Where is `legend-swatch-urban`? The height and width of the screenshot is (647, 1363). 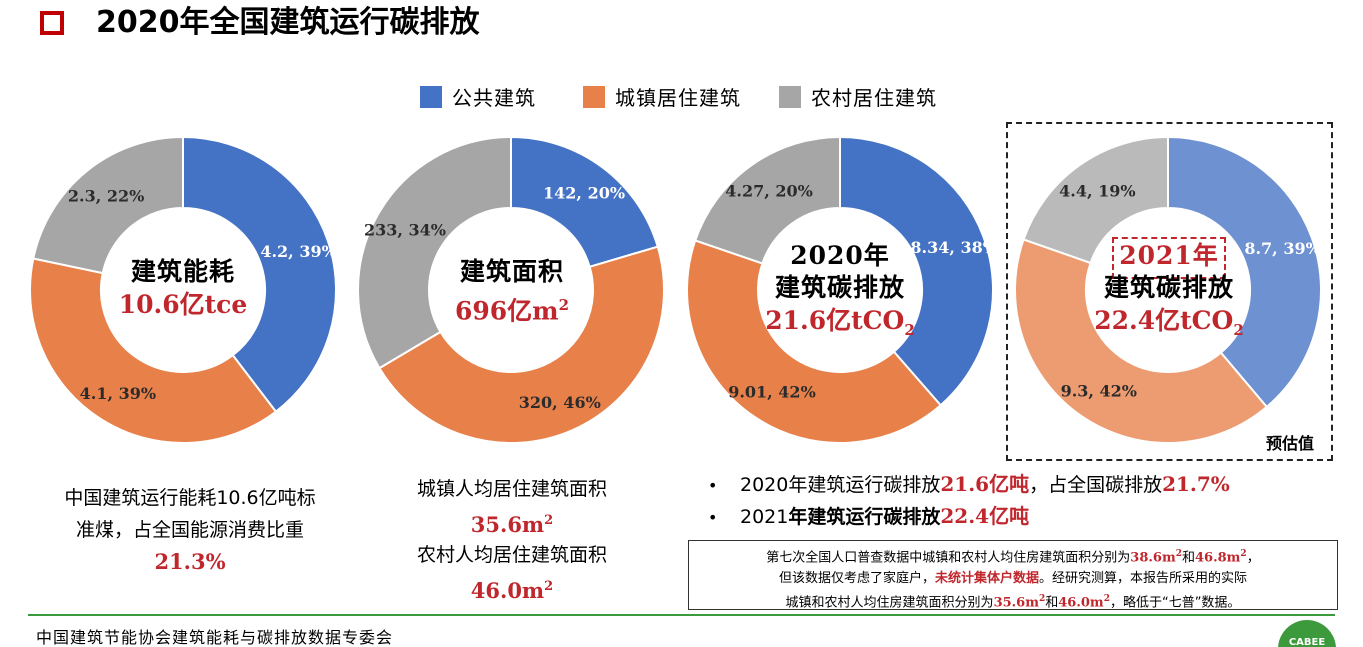
legend-swatch-urban is located at coordinates (594, 96).